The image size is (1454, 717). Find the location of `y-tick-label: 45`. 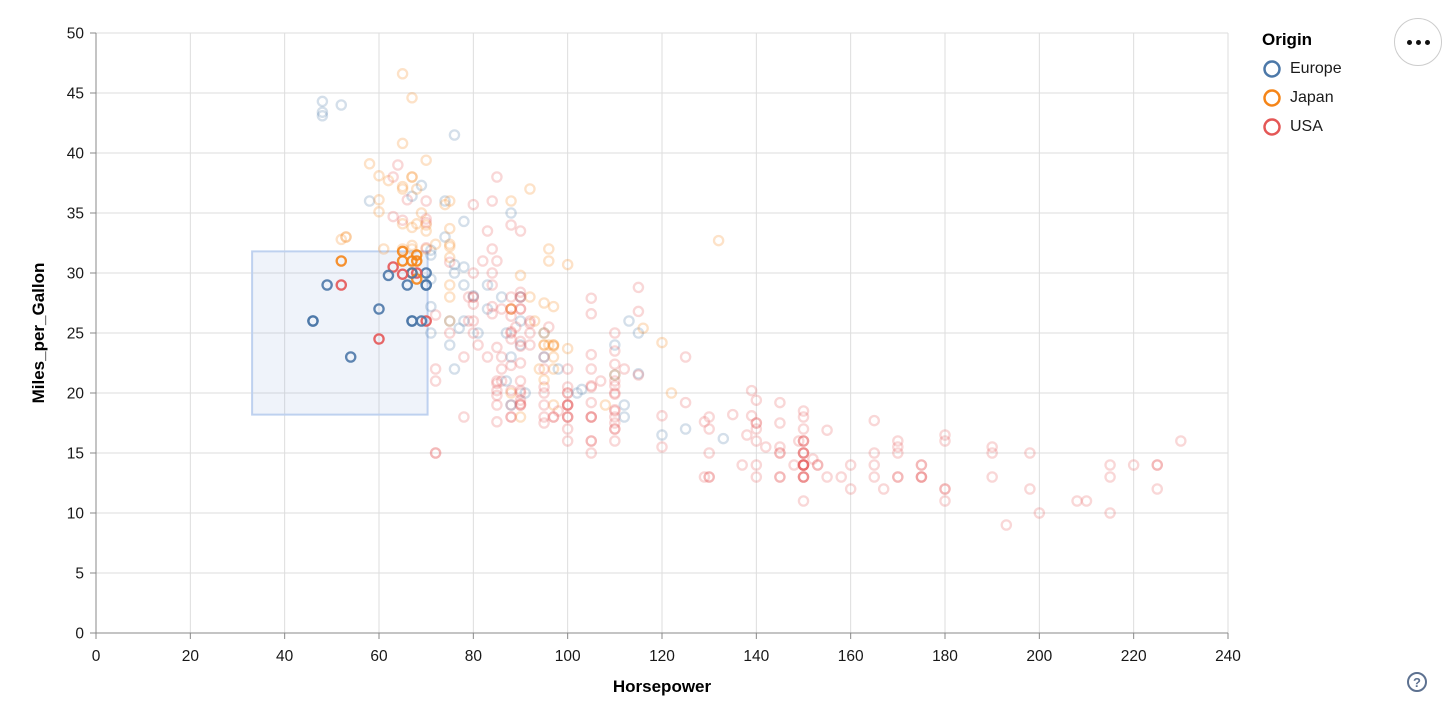

y-tick-label: 45 is located at coordinates (75, 94).